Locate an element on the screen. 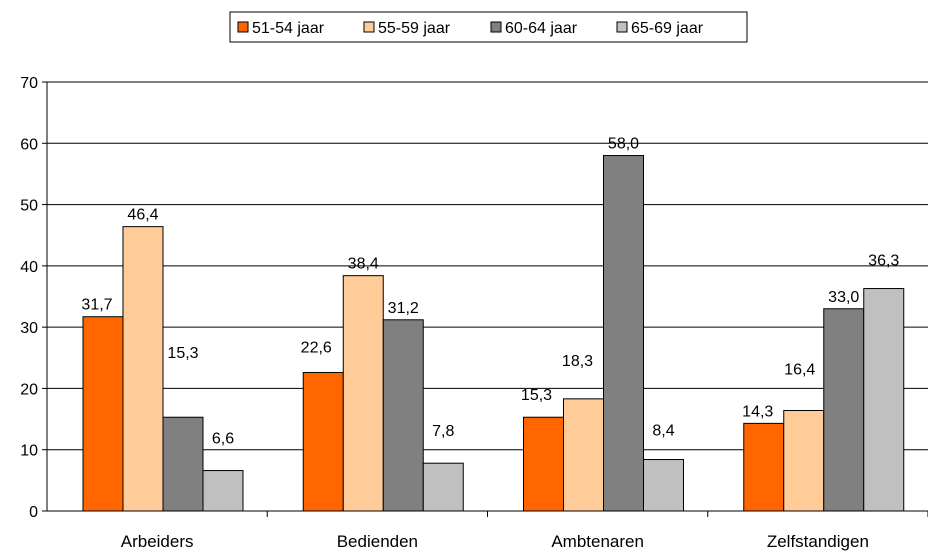 The height and width of the screenshot is (551, 928). data-label: 16,4 is located at coordinates (799, 369).